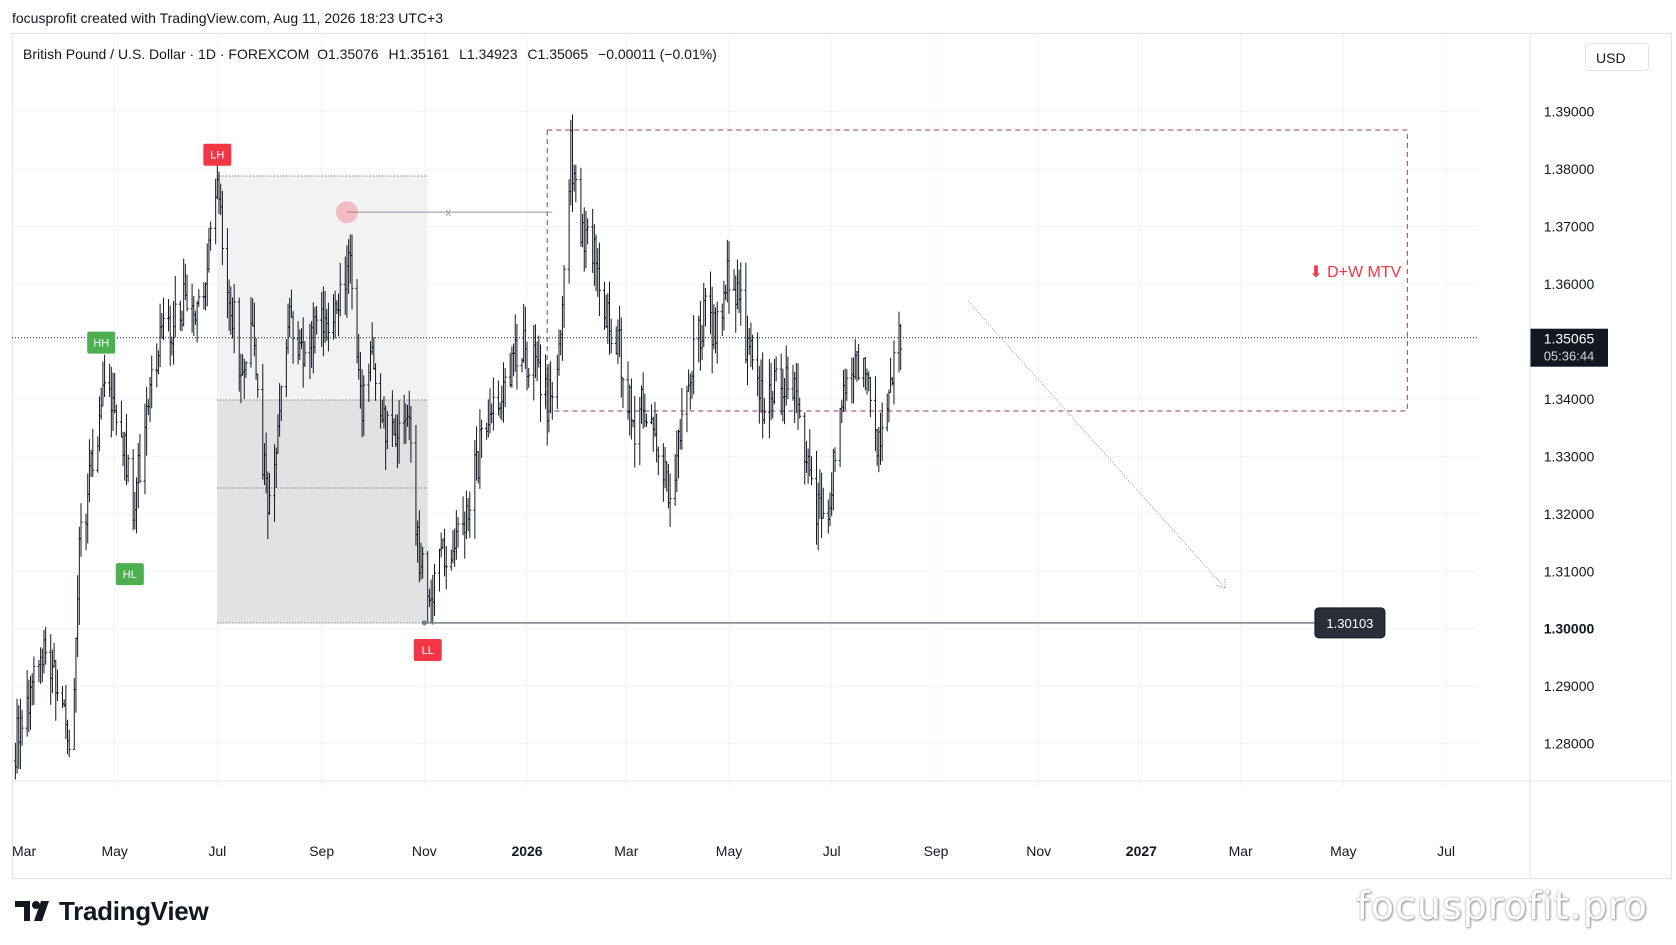 The image size is (1676, 945). I want to click on x-axis-tick-label: 2027, so click(1141, 851).